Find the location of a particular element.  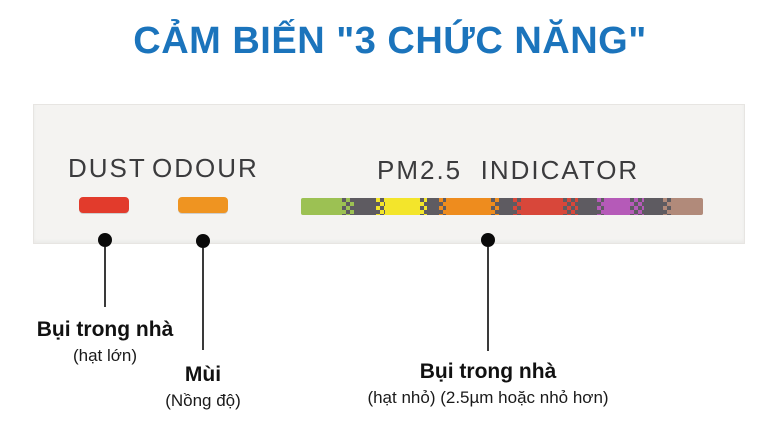

odour-label: ODOUR is located at coordinates (205, 168).